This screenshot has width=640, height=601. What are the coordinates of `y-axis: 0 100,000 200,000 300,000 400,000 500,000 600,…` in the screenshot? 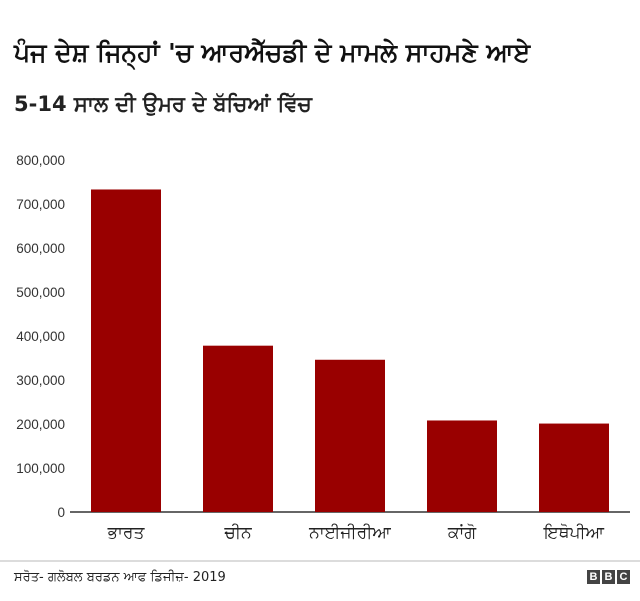 It's located at (40, 336).